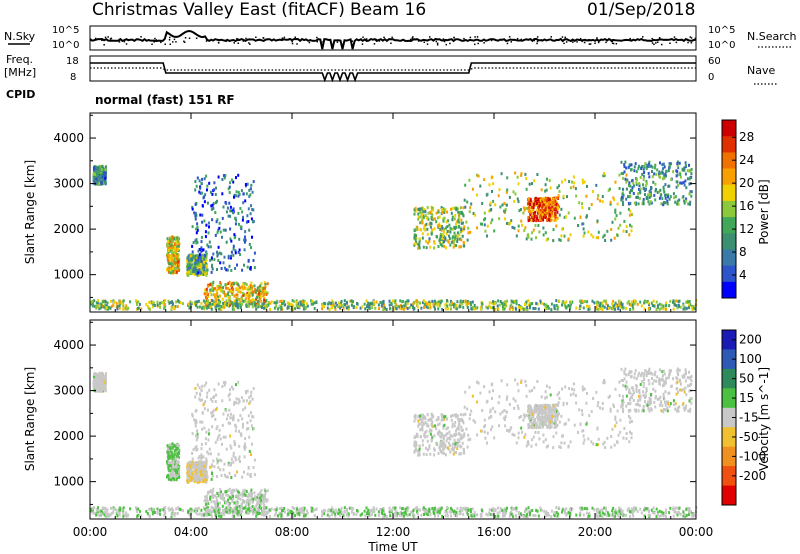  Describe the element at coordinates (68, 184) in the screenshot. I see `y-tick-label: 3000` at that location.